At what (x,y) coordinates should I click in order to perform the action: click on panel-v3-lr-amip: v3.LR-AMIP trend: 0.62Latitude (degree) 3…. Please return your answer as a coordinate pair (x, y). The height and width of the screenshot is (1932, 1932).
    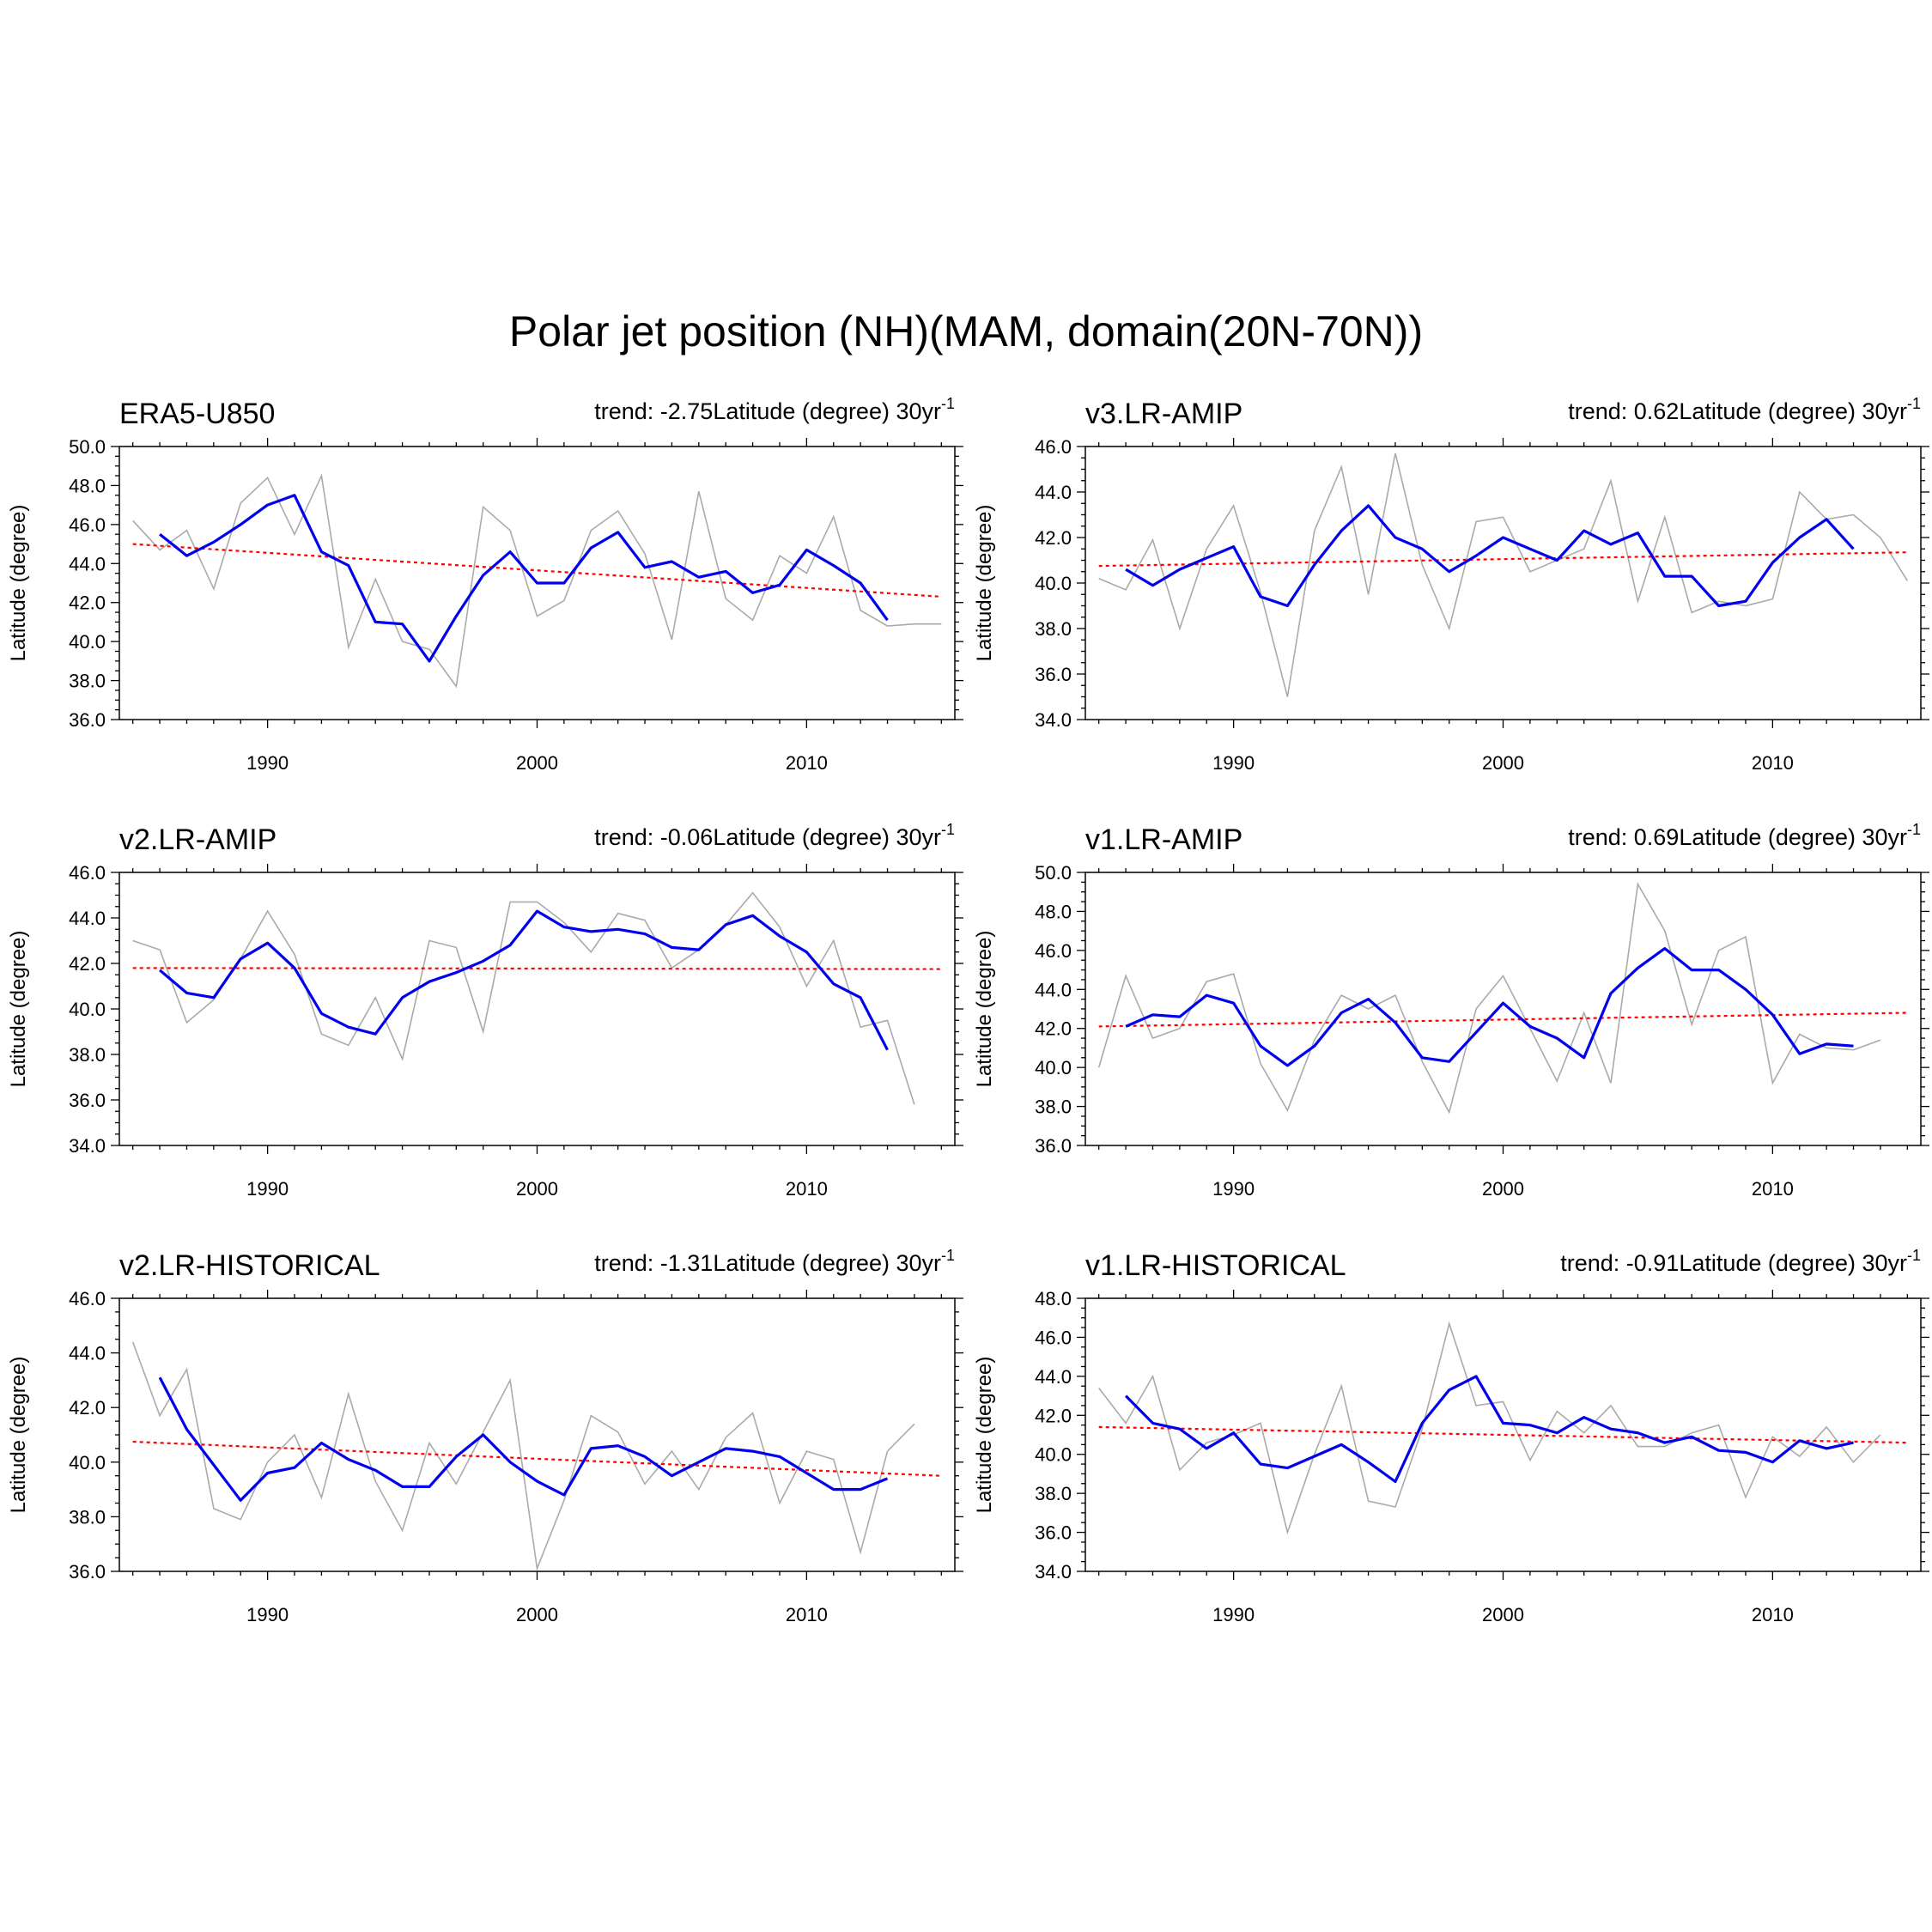
    Looking at the image, I should click on (1451, 585).